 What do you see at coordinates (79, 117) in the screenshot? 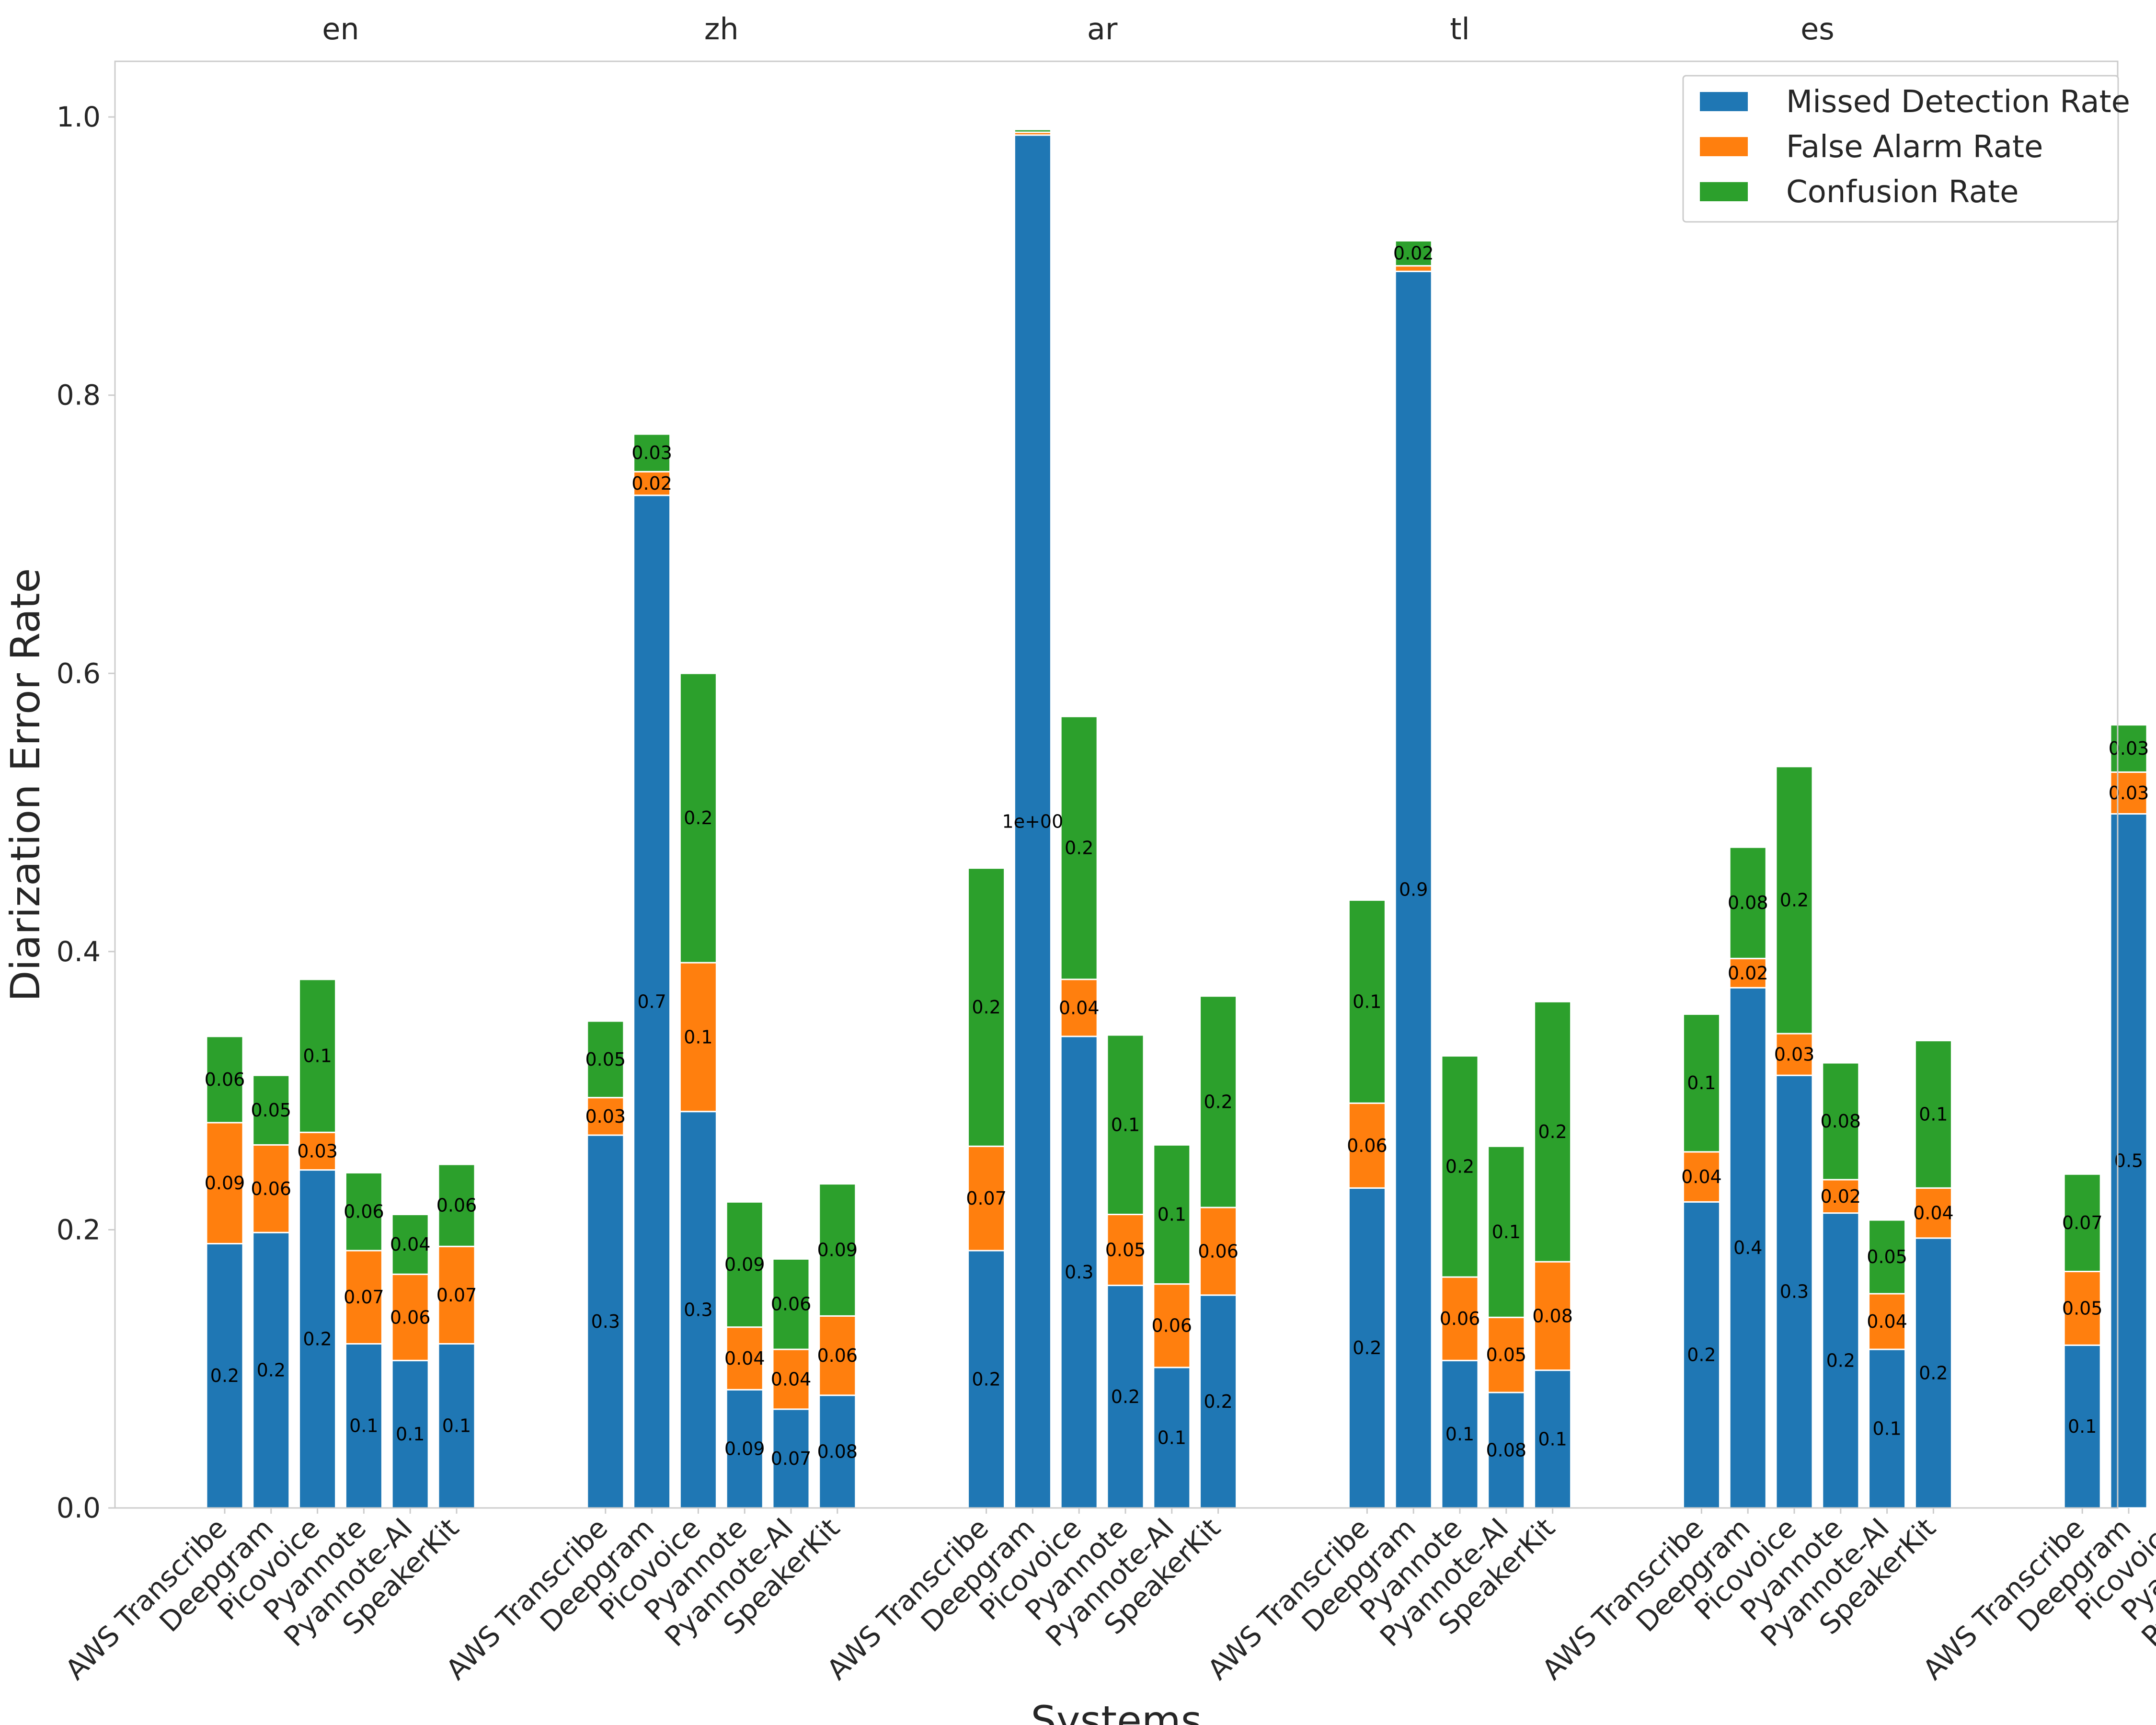
I see `y-tick-label: 1.0` at bounding box center [79, 117].